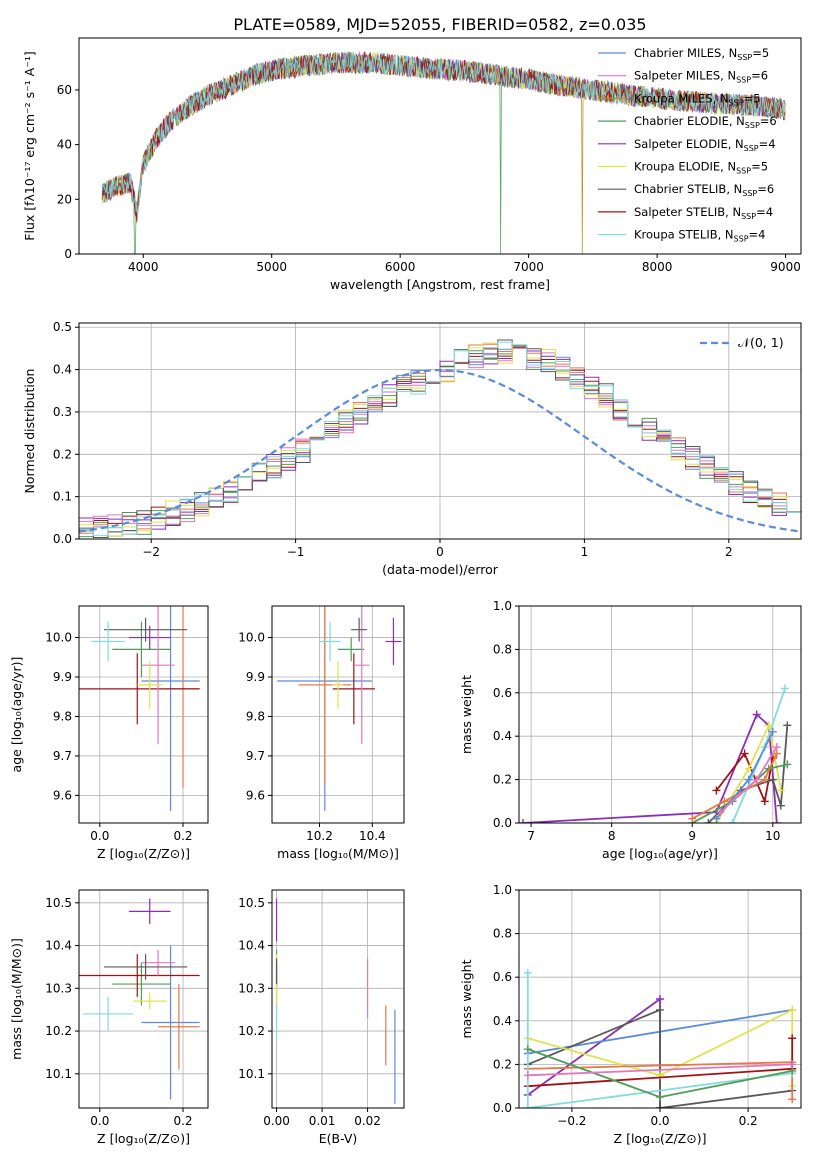 The height and width of the screenshot is (1170, 819). Describe the element at coordinates (705, 122) in the screenshot. I see `legend-entry: Chabrier ELODIE, NSSP=6` at that location.